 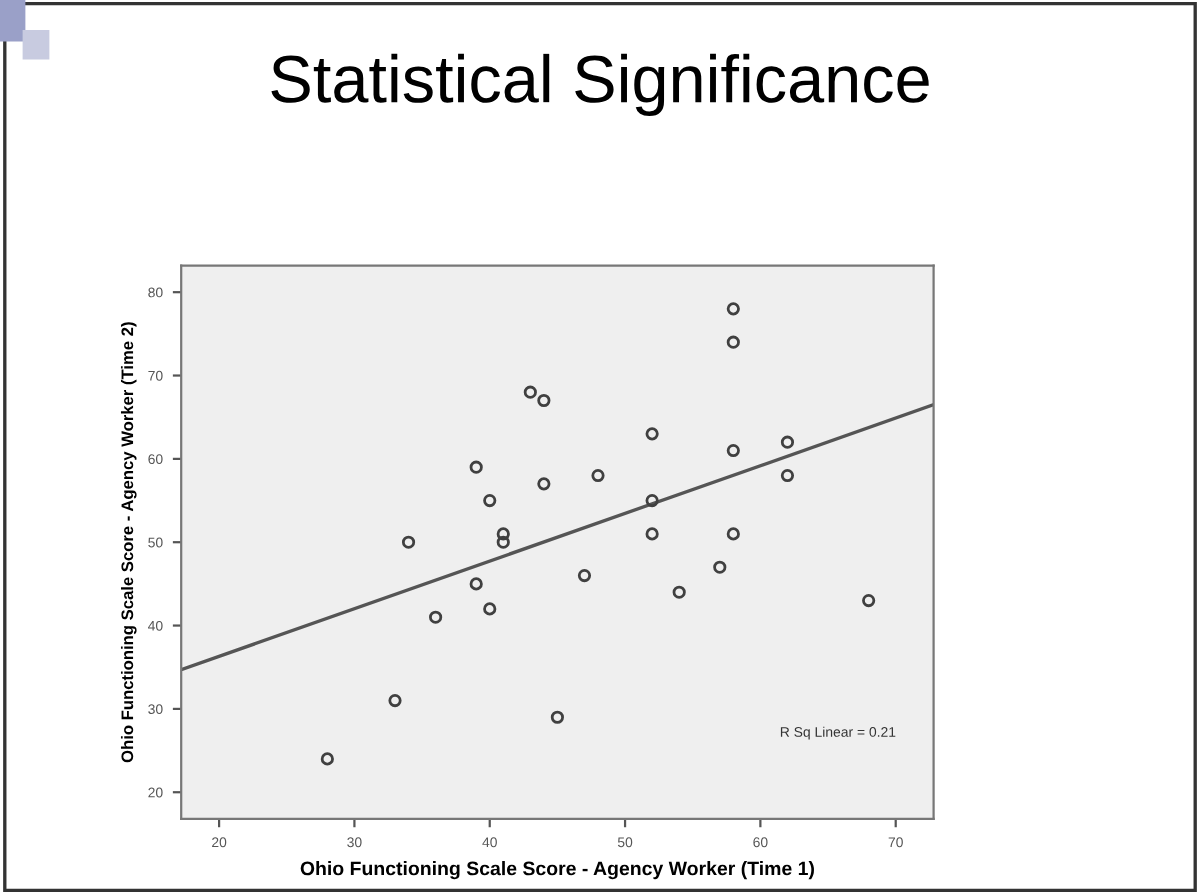 What do you see at coordinates (557, 870) in the screenshot?
I see `x-axis-title: Ohio Functioning Scale Score - Agency Worker (Time 1)` at bounding box center [557, 870].